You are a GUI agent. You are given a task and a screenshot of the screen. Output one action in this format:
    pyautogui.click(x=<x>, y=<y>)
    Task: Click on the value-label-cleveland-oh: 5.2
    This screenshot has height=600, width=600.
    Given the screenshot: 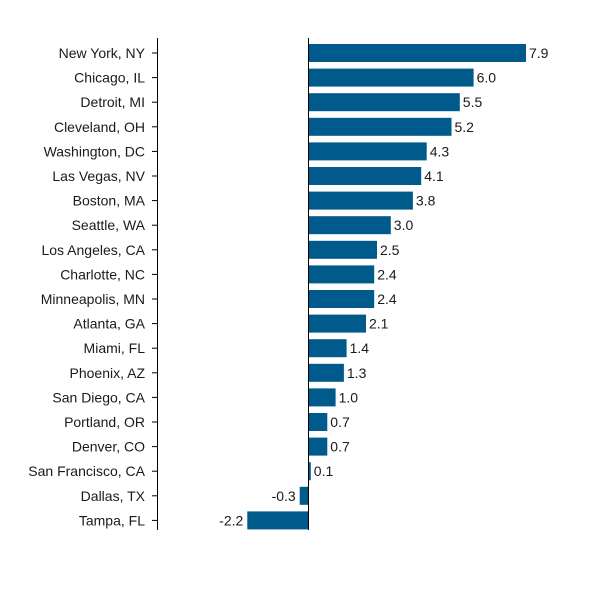 What is the action you would take?
    pyautogui.click(x=465, y=127)
    